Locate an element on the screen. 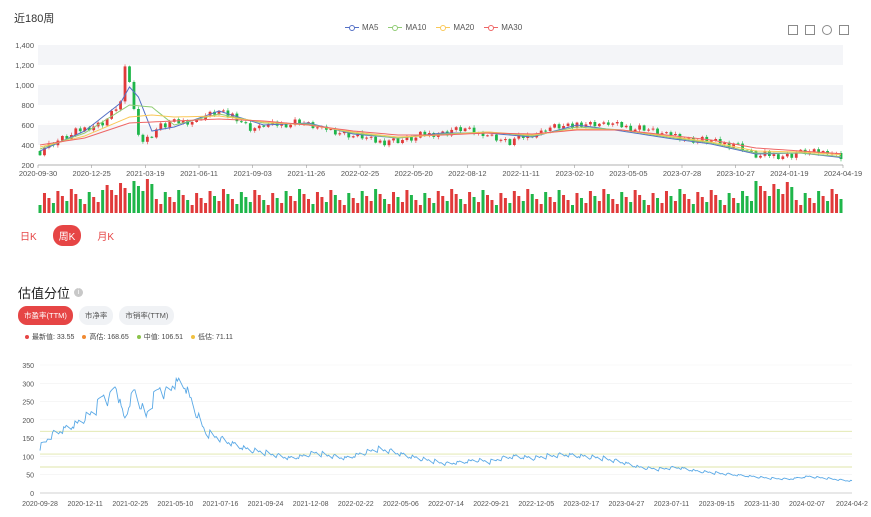 This screenshot has width=871, height=517. legend-ma10: MA10 is located at coordinates (407, 27).